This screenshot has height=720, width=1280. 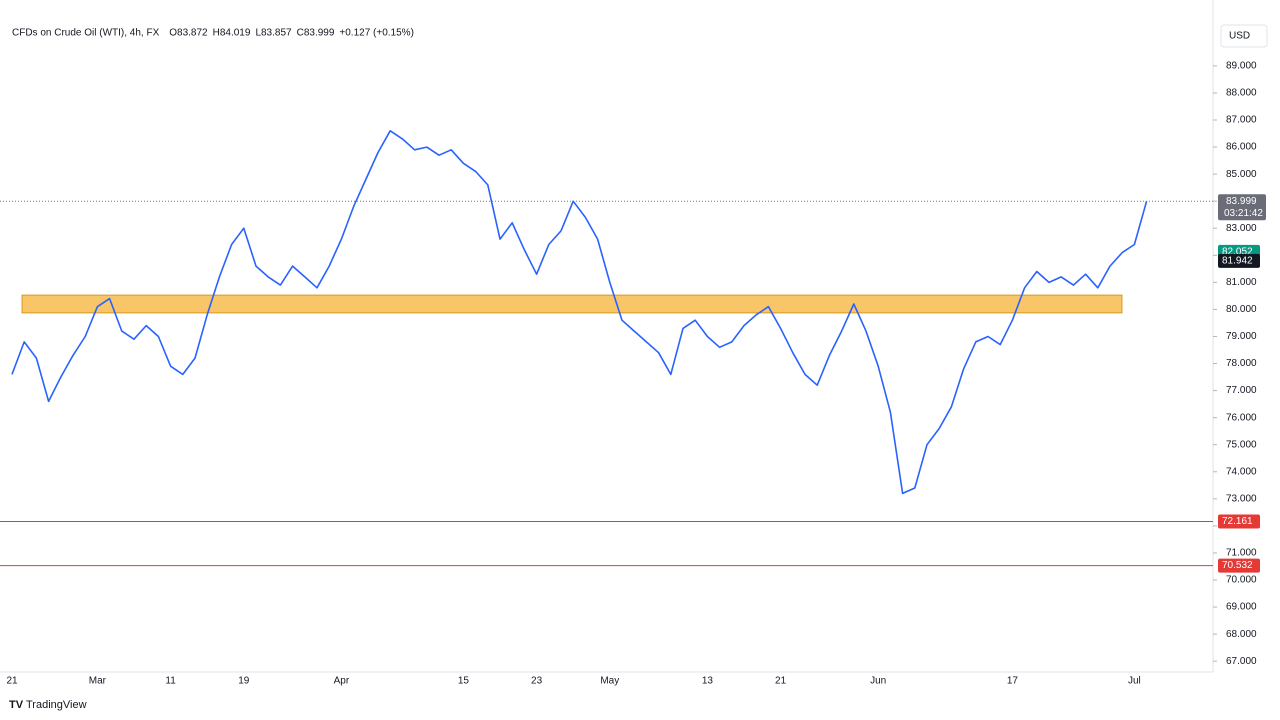 I want to click on y-tick-label: 80.000, so click(x=1241, y=309).